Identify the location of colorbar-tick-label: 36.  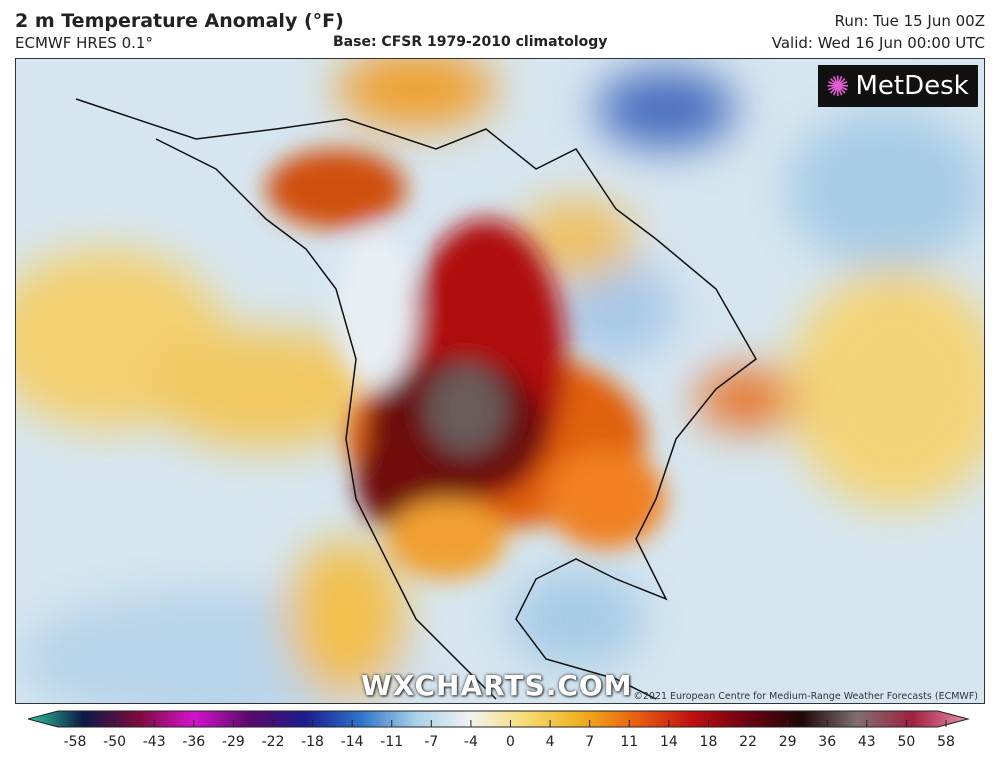
(827, 742).